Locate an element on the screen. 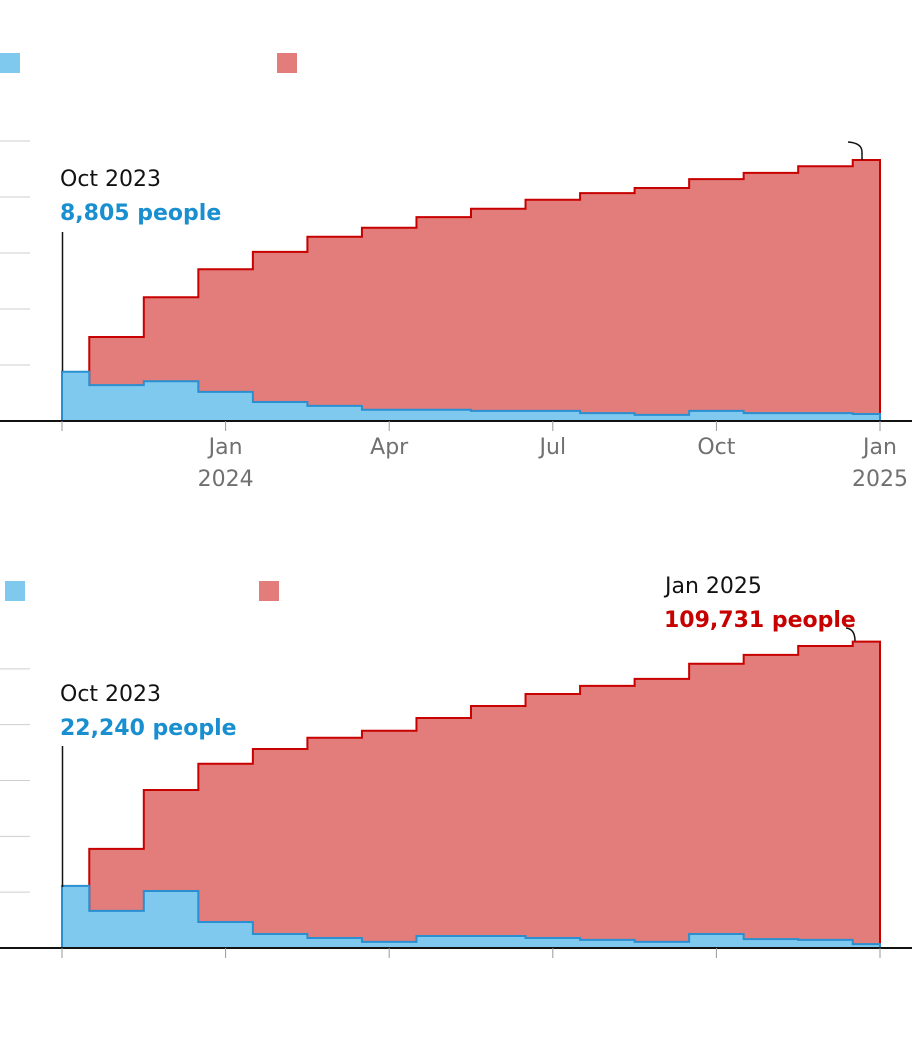 The width and height of the screenshot is (920, 1046). x-tick-label: Jan 2025 is located at coordinates (880, 463).